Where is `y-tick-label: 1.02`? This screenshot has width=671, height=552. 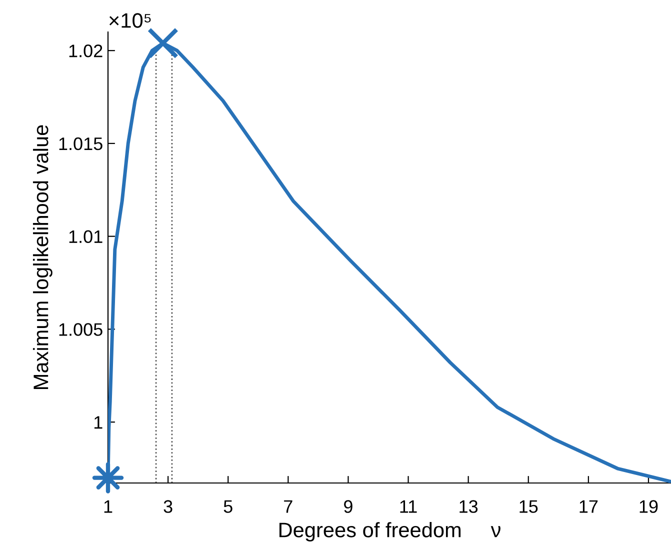 y-tick-label: 1.02 is located at coordinates (85, 51).